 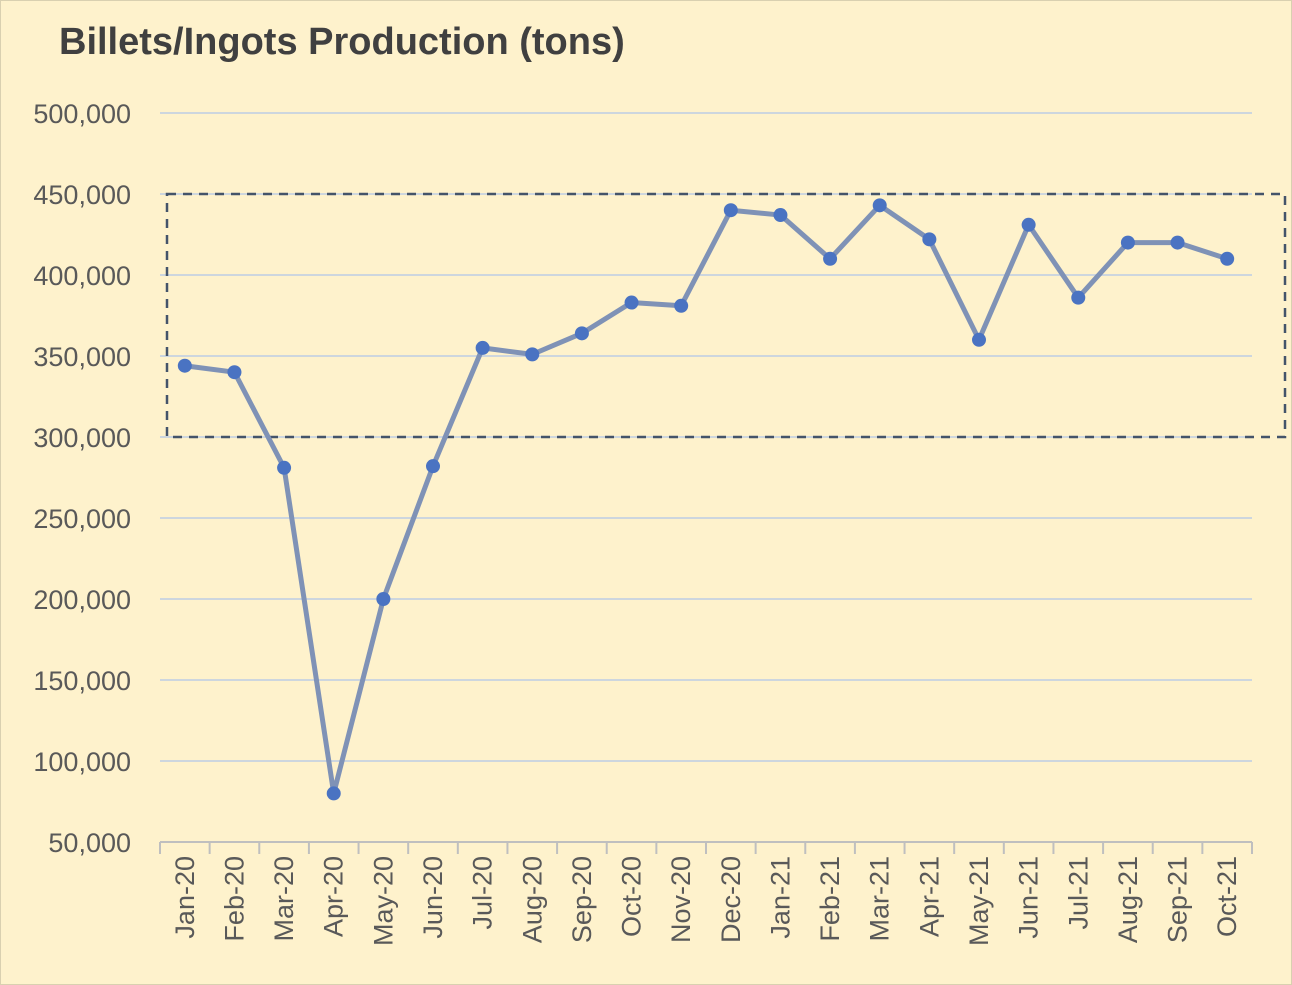 What do you see at coordinates (82, 195) in the screenshot?
I see `y-tick-label: 450,000` at bounding box center [82, 195].